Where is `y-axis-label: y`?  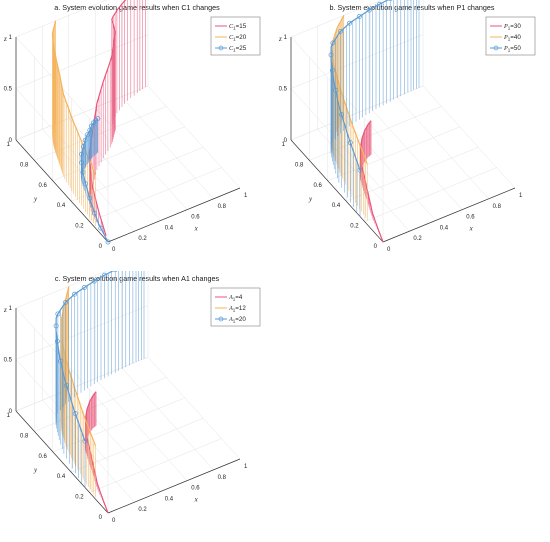
y-axis-label: y is located at coordinates (310, 199).